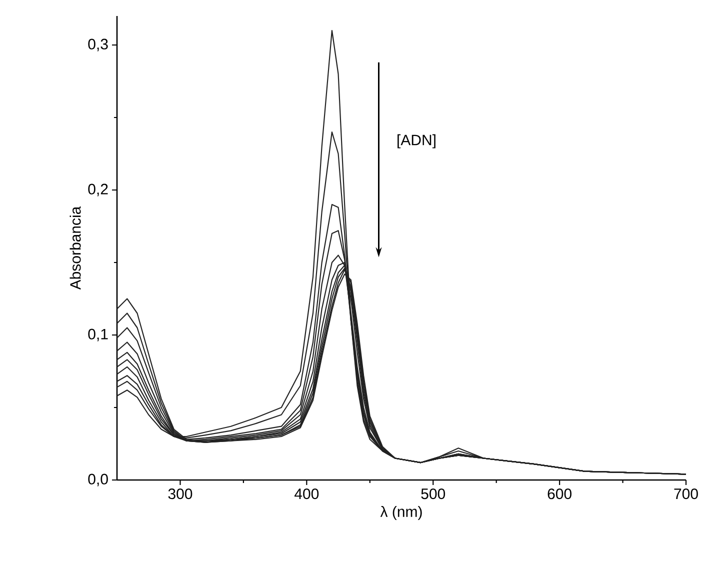  Describe the element at coordinates (98, 190) in the screenshot. I see `y-tick-label: 0,2` at that location.